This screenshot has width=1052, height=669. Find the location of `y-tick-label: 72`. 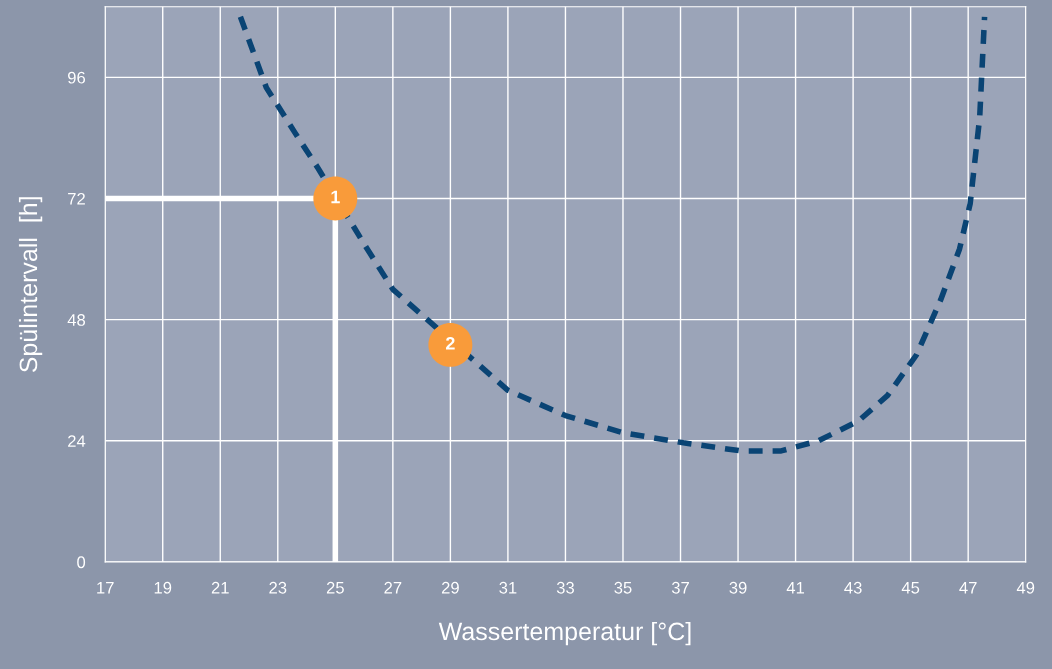

y-tick-label: 72 is located at coordinates (76, 198).